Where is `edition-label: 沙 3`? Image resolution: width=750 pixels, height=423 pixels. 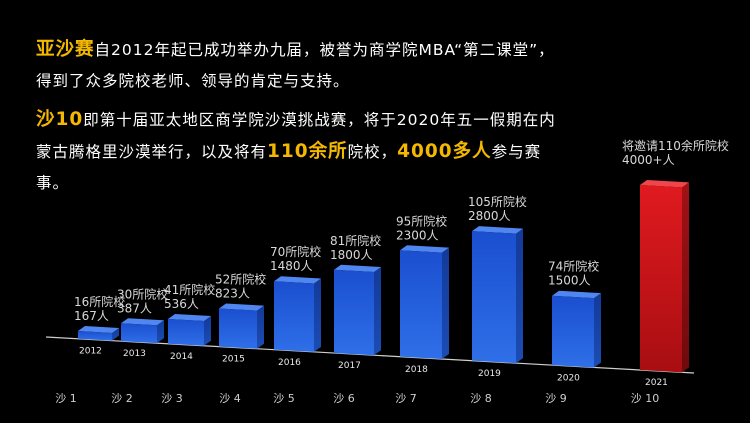 edition-label: 沙 3 is located at coordinates (172, 398).